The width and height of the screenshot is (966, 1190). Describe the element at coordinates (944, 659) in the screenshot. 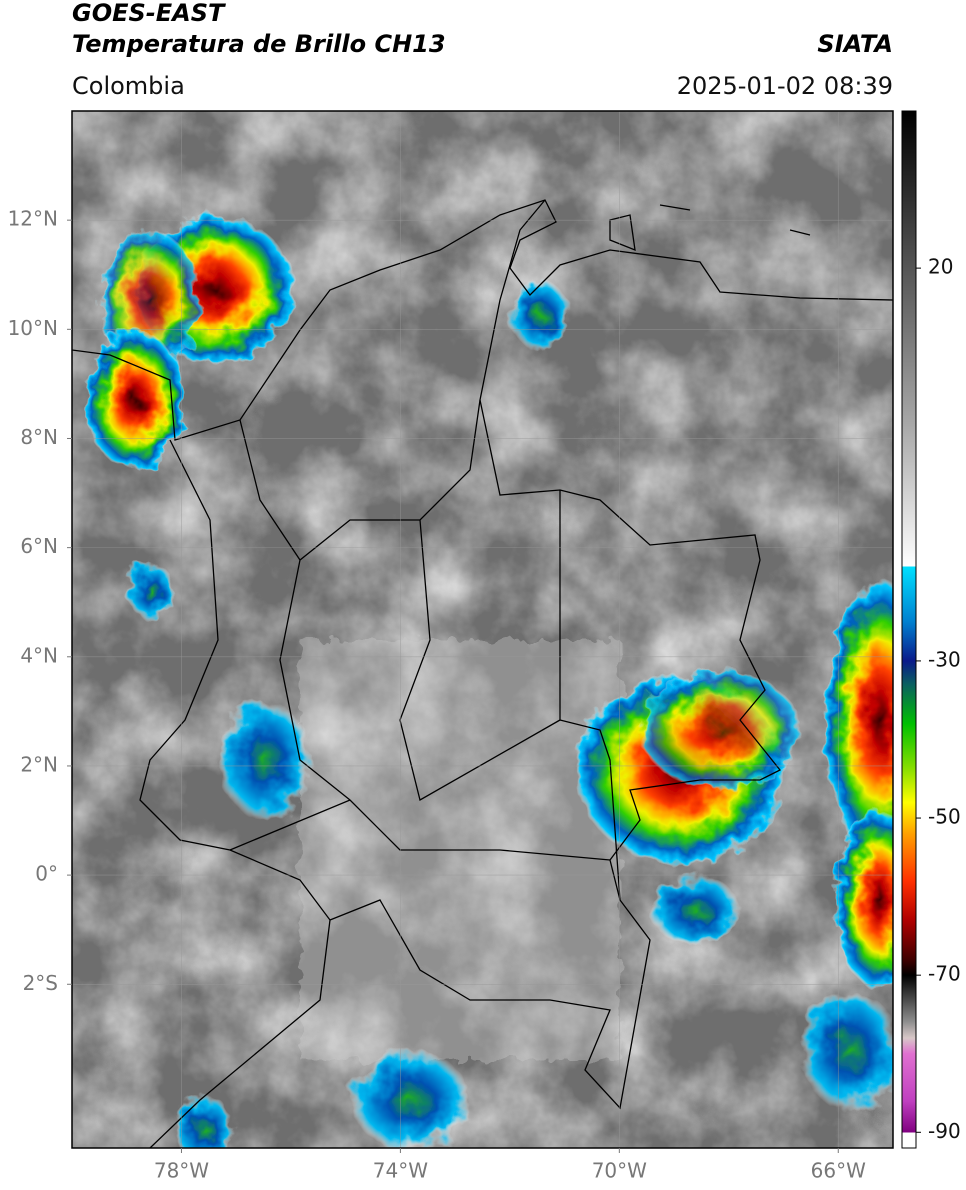

I see `colorbar-tick-label: -30` at that location.